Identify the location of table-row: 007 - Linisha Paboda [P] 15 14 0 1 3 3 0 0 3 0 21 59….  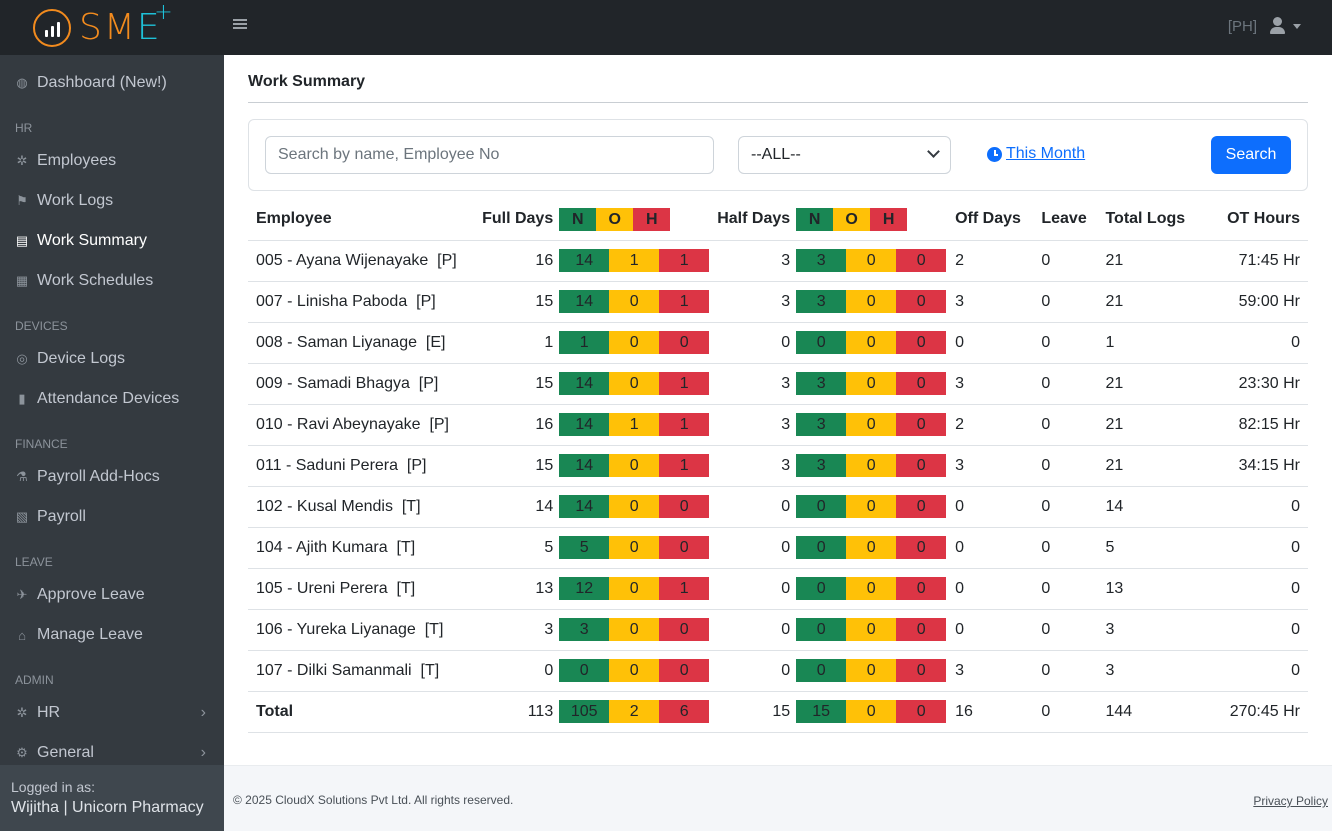
(778, 302).